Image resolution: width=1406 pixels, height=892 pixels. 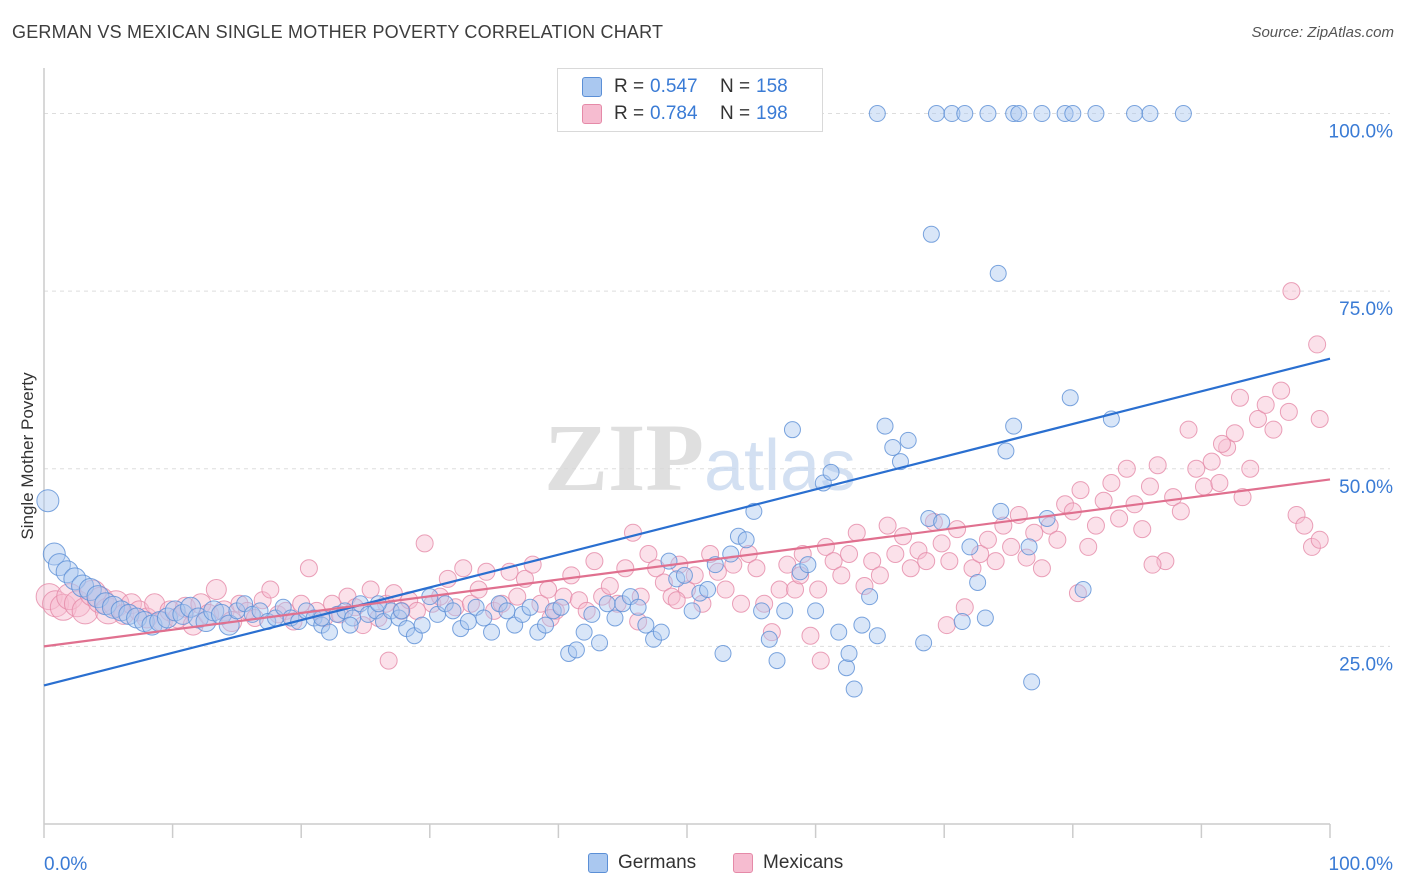 What do you see at coordinates (685, 87) in the screenshot?
I see `legend-row-germans: R = 0.547 N = 158` at bounding box center [685, 87].